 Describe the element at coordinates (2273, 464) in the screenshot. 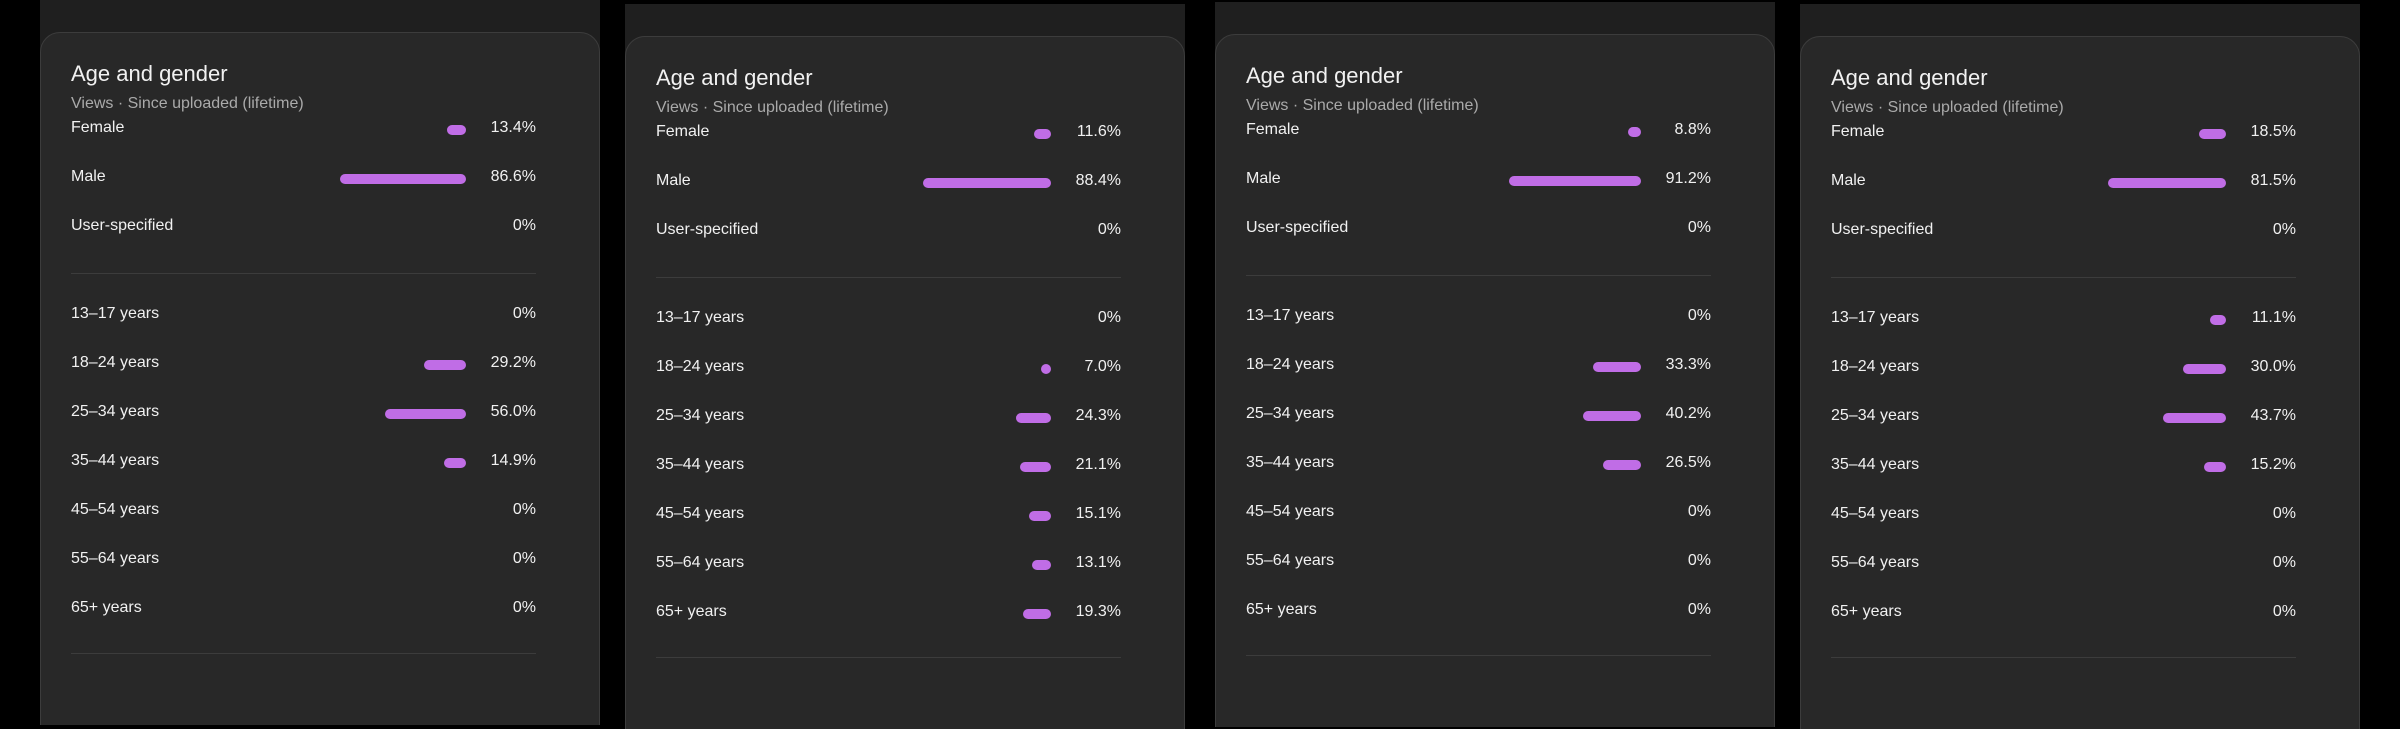

I see `age-value: 15.2%` at that location.